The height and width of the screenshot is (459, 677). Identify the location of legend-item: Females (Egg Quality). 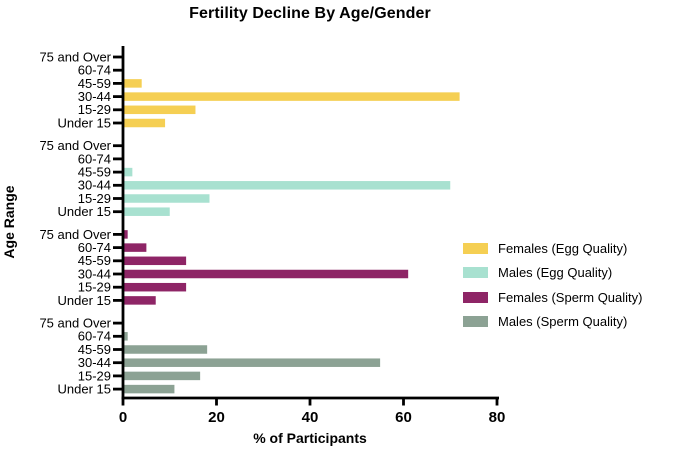
(552, 248).